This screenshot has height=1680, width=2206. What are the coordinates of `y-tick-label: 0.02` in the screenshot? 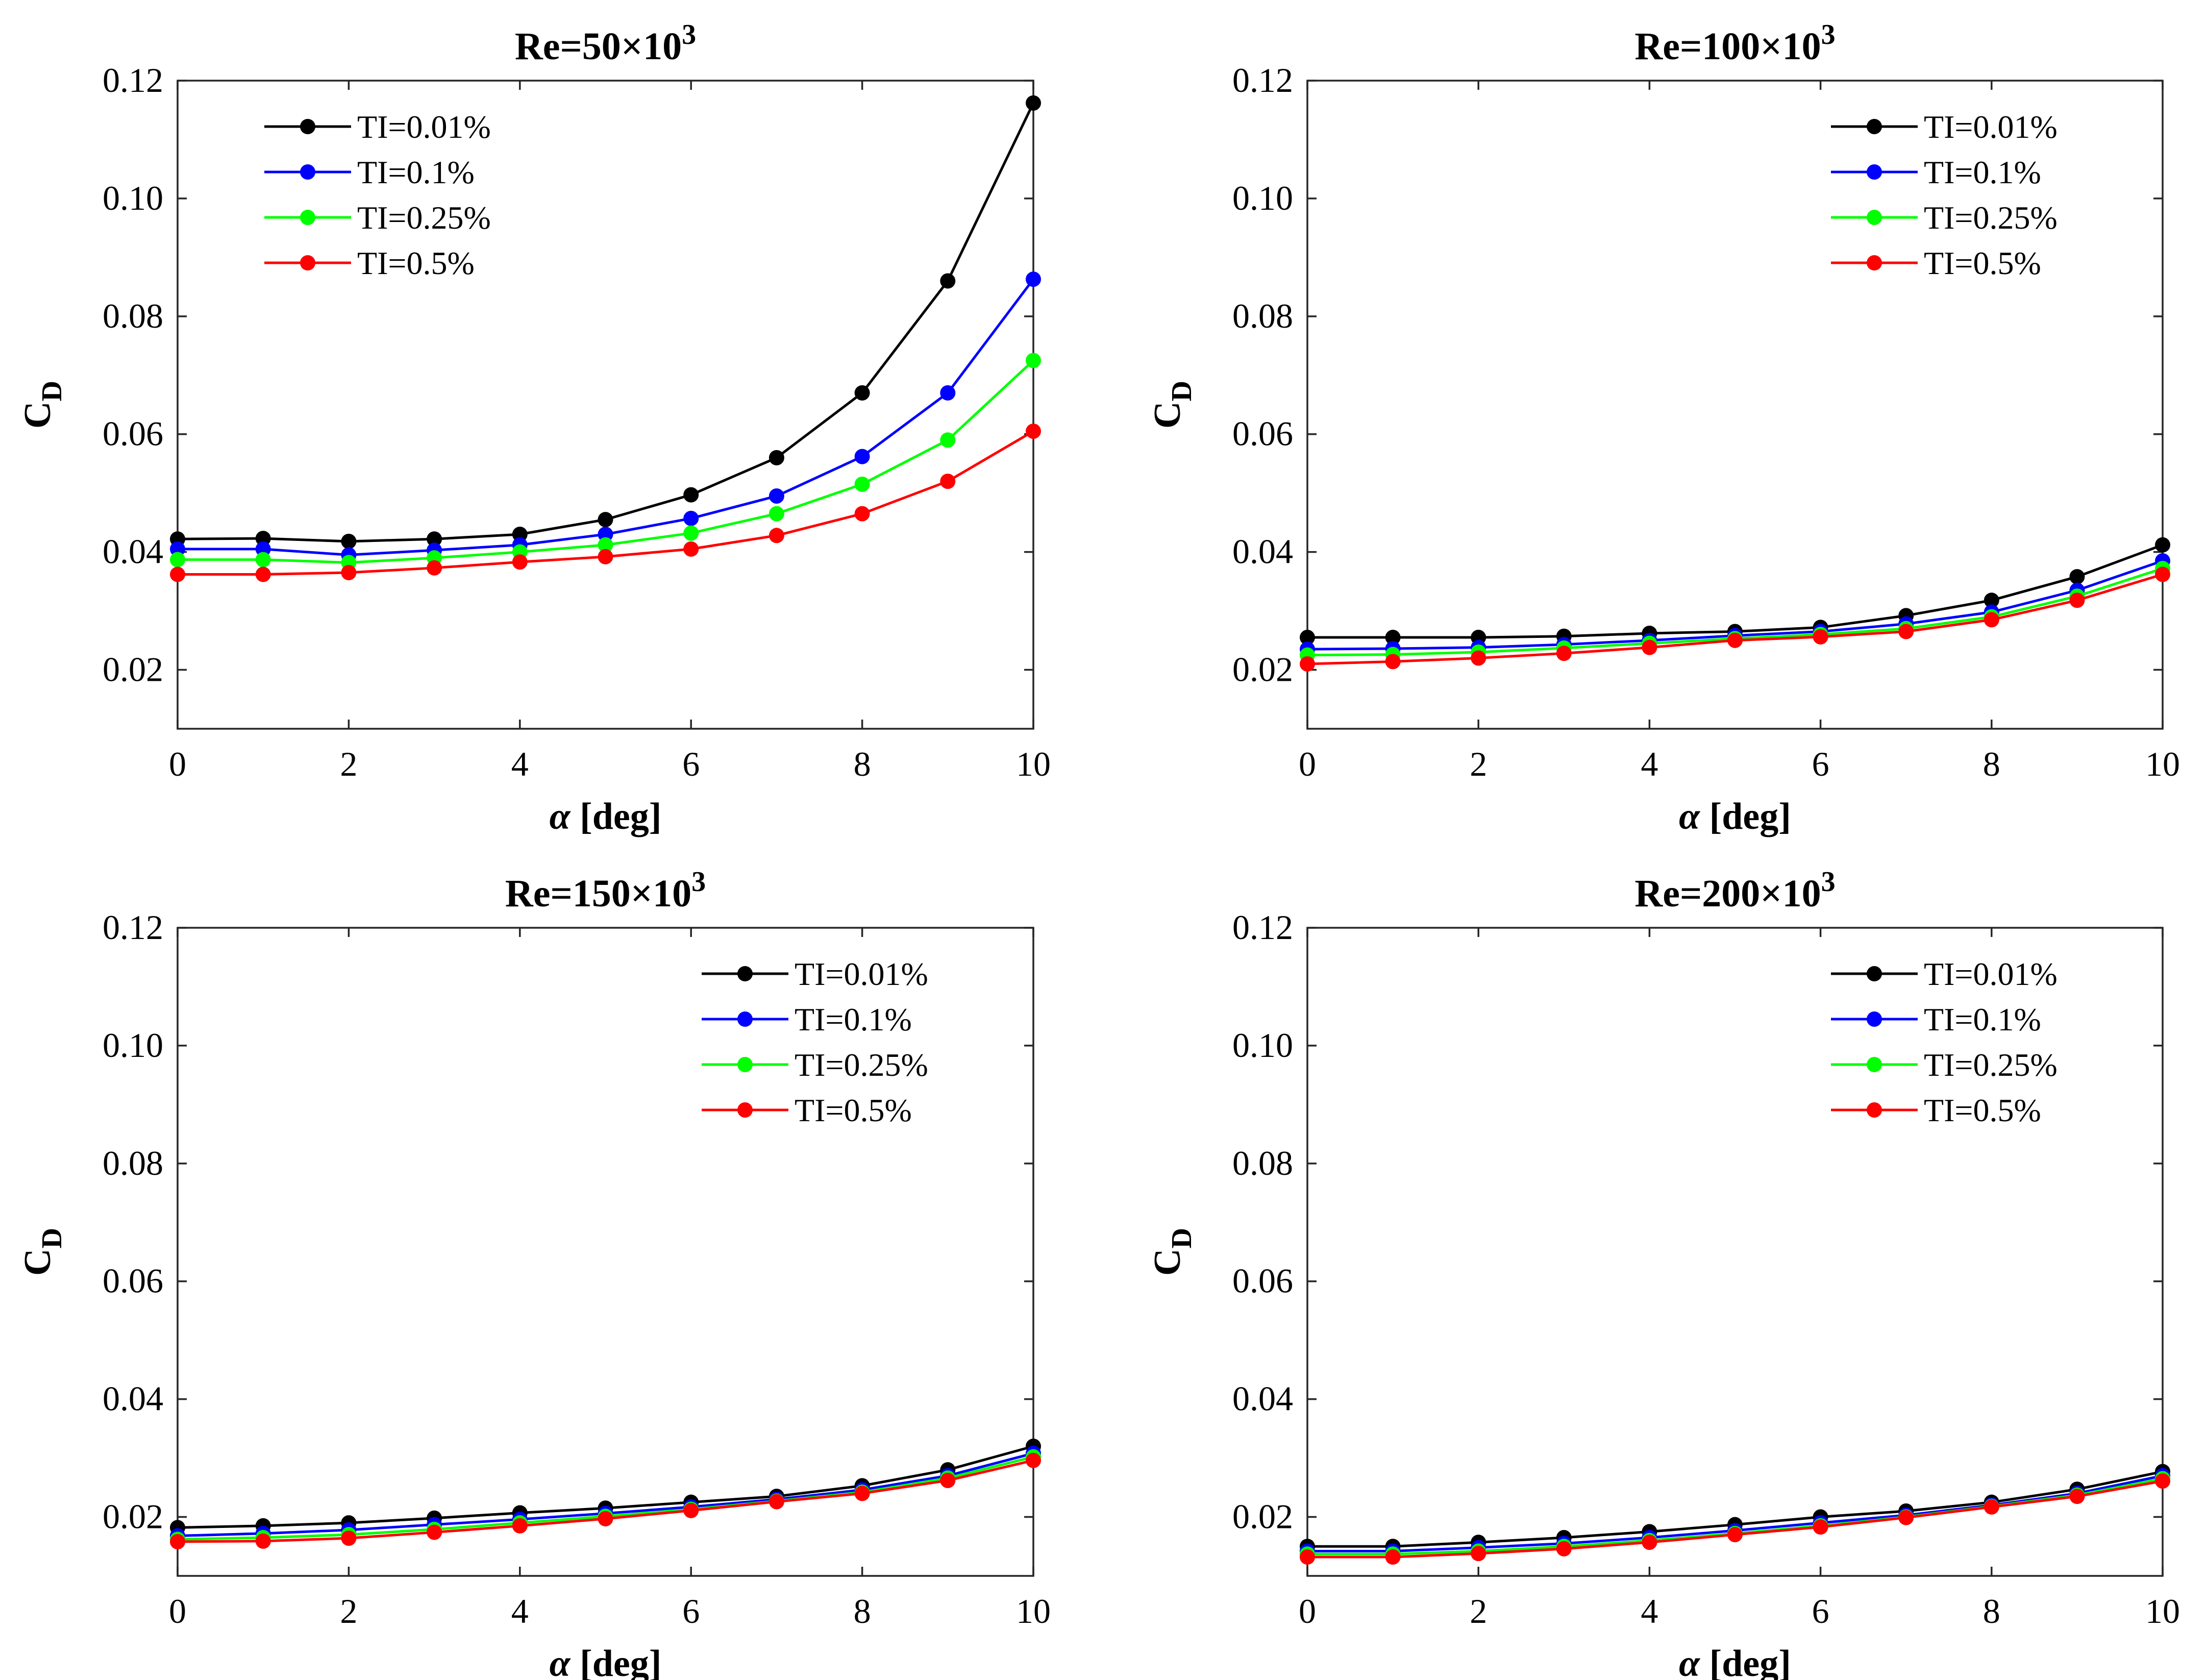 It's located at (1263, 1516).